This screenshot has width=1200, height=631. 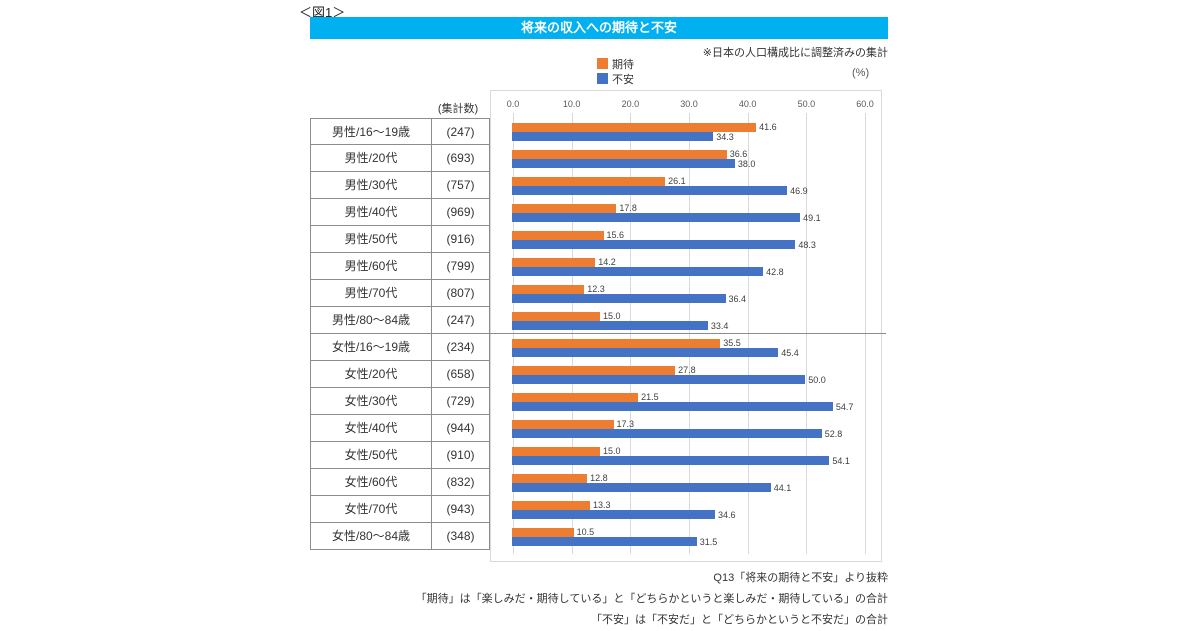 What do you see at coordinates (795, 53) in the screenshot?
I see `adjustment-note: ※日本の人口構成比に調整済みの集計` at bounding box center [795, 53].